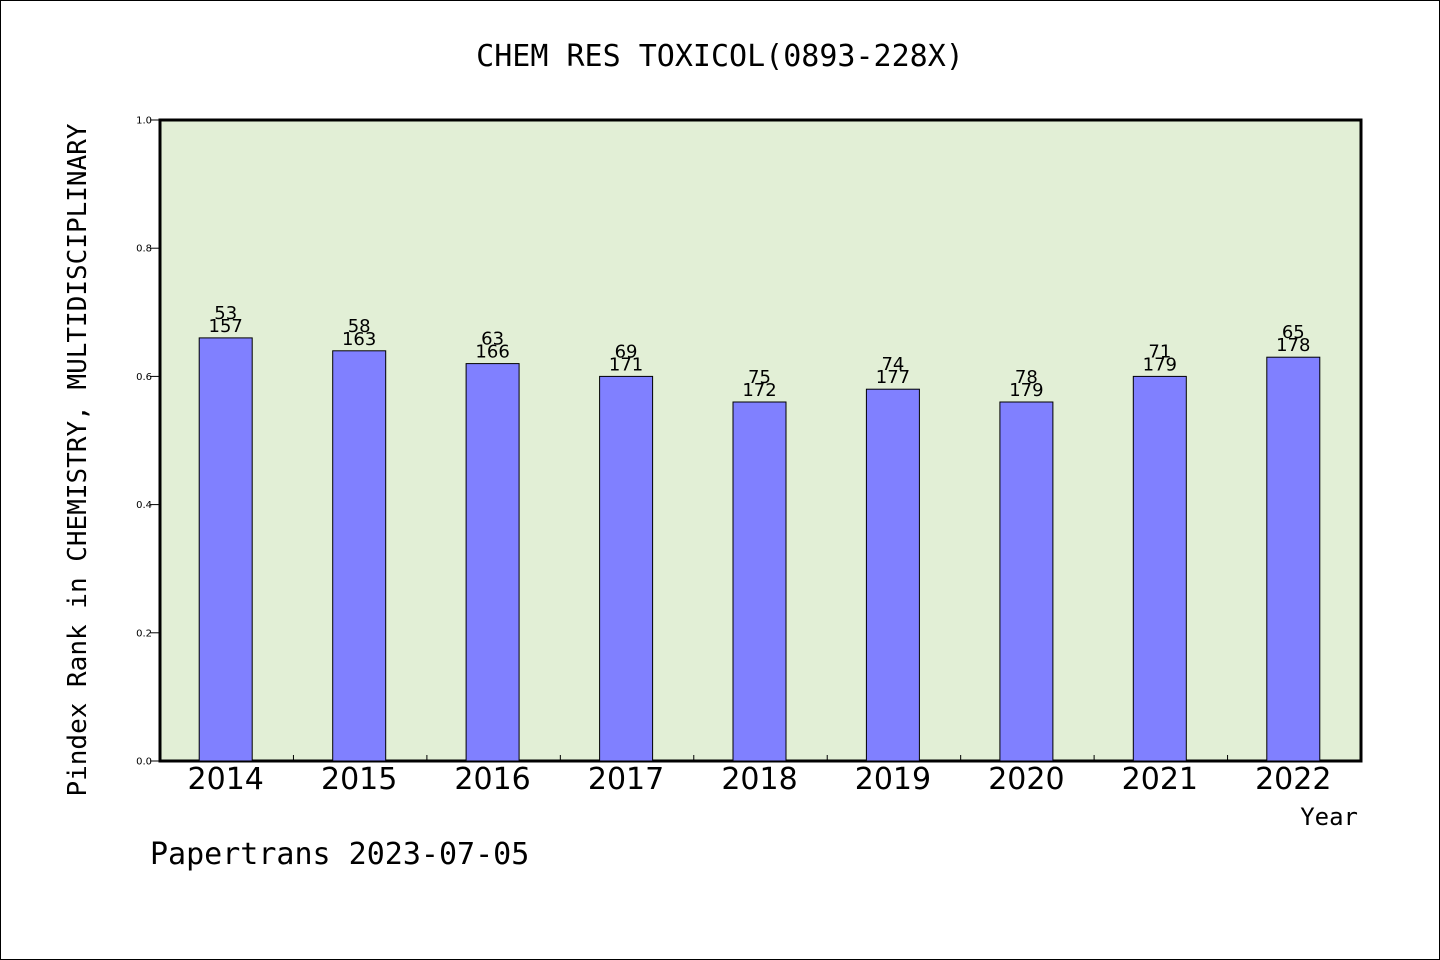 The image size is (1440, 960). What do you see at coordinates (144, 121) in the screenshot?
I see `y-tick-label: 1.0` at bounding box center [144, 121].